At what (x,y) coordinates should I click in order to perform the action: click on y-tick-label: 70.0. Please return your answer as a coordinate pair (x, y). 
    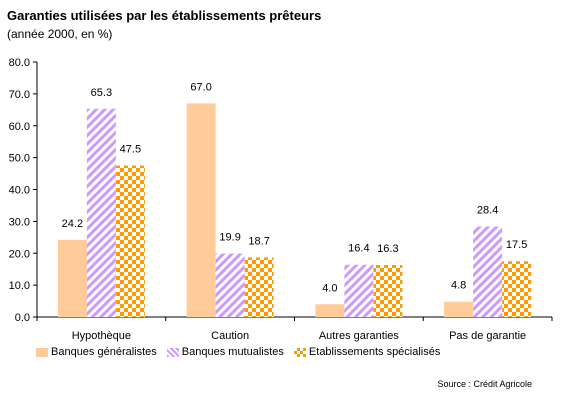
    Looking at the image, I should click on (19, 95).